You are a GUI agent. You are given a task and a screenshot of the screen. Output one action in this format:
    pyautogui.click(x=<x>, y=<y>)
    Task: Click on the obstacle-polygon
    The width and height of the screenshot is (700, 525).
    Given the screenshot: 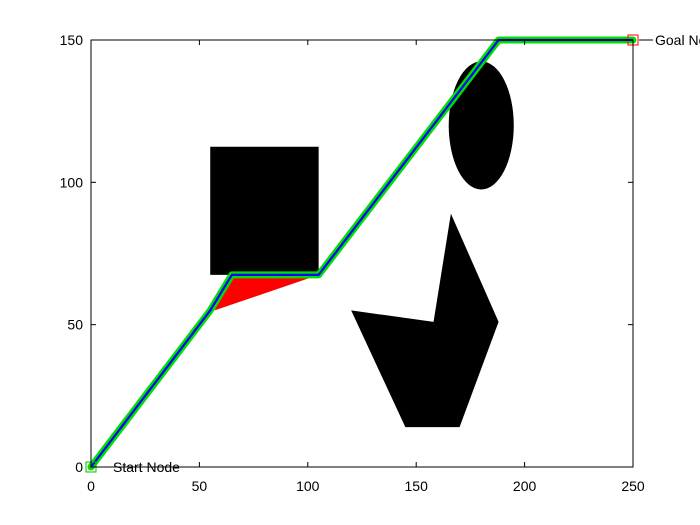 What is the action you would take?
    pyautogui.click(x=425, y=320)
    